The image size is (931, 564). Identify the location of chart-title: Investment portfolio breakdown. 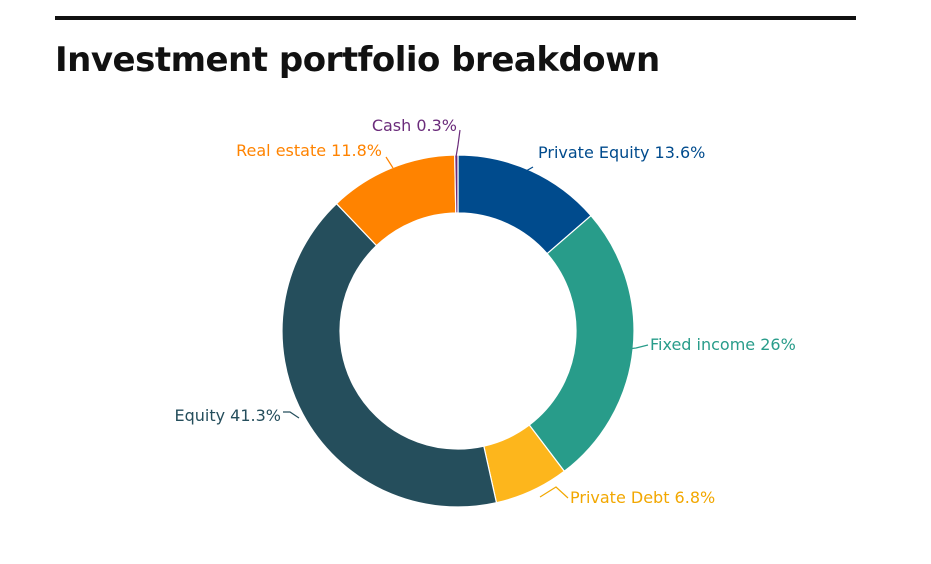
(357, 60).